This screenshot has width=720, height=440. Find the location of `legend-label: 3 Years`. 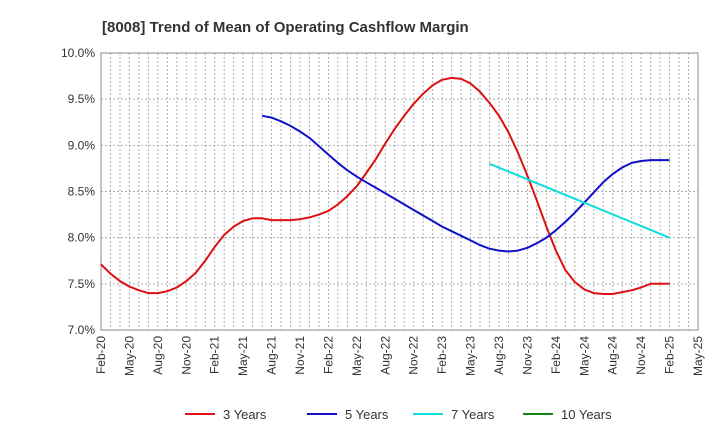

legend-label: 3 Years is located at coordinates (245, 414).